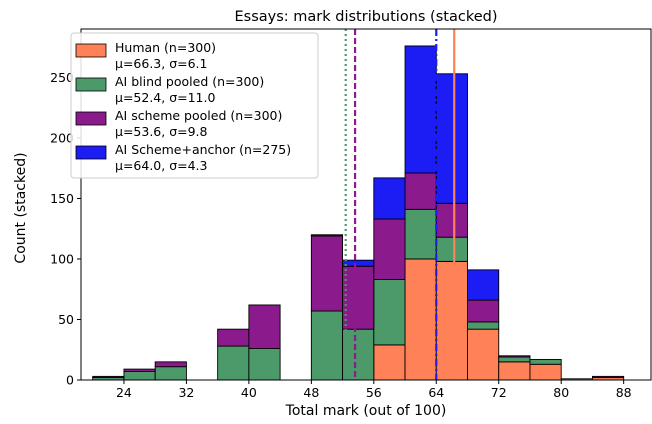  What do you see at coordinates (420, 109) in the screenshot?
I see `bar-series3-bin60` at bounding box center [420, 109].